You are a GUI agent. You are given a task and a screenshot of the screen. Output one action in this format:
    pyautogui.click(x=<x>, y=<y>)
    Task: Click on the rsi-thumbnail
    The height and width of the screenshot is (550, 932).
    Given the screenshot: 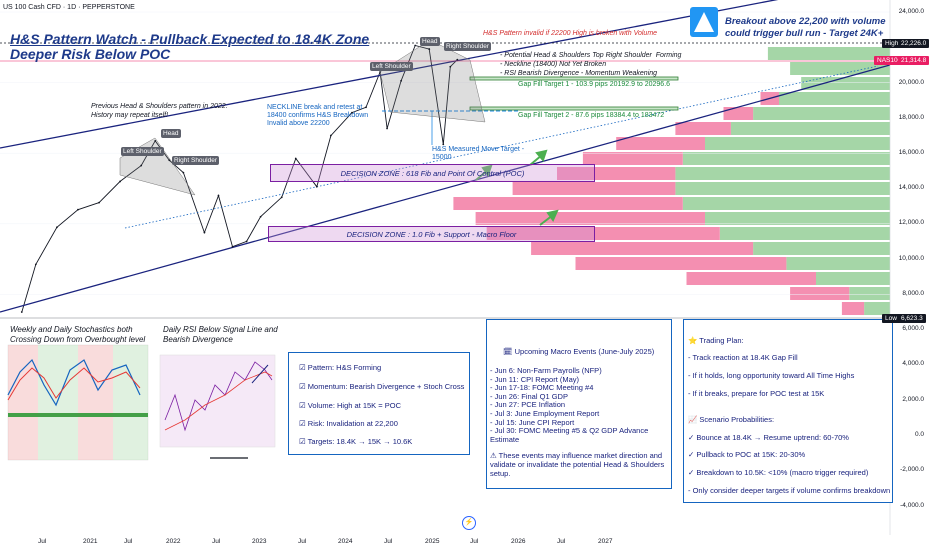 What is the action you would take?
    pyautogui.click(x=217, y=406)
    